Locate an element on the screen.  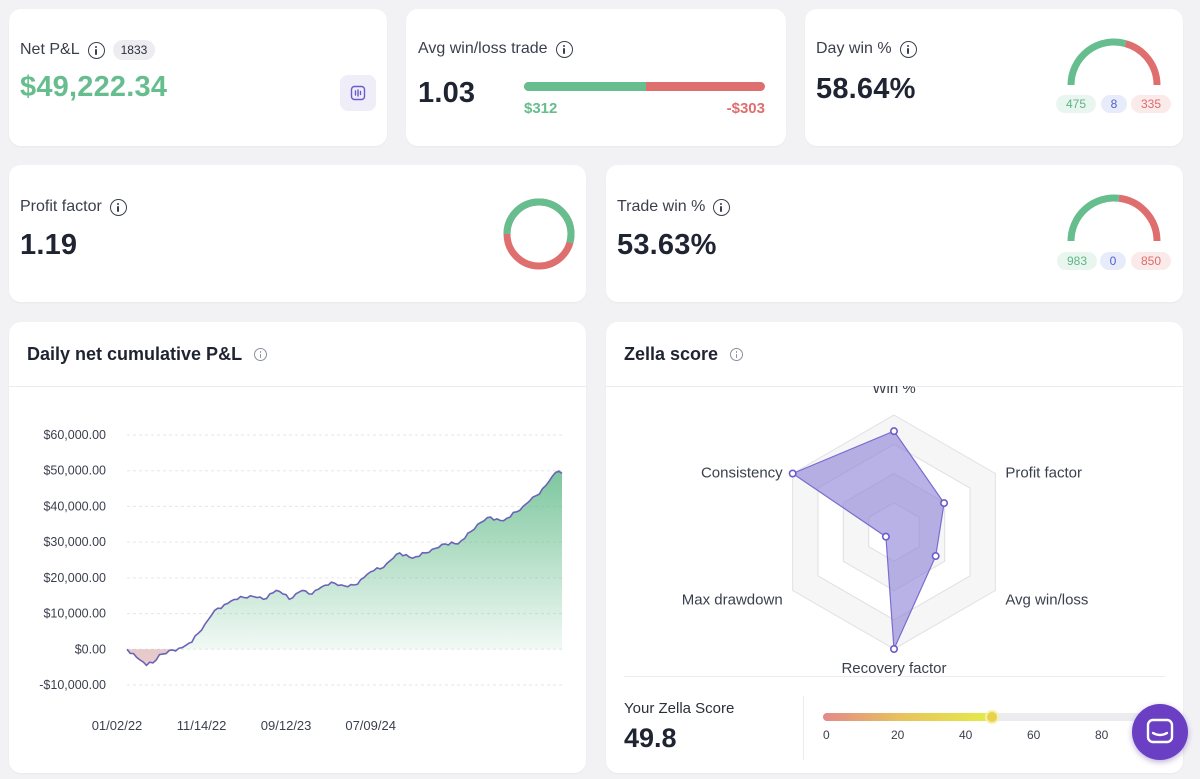
win-loss-bar is located at coordinates (644, 86).